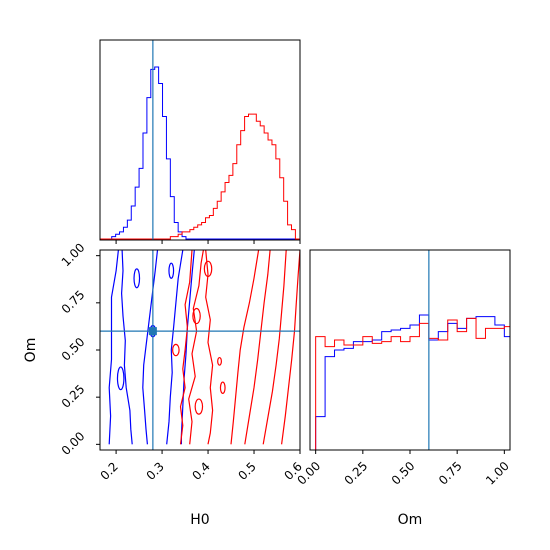  I want to click on om-y-tick-label-4: 0.75, so click(73, 302).